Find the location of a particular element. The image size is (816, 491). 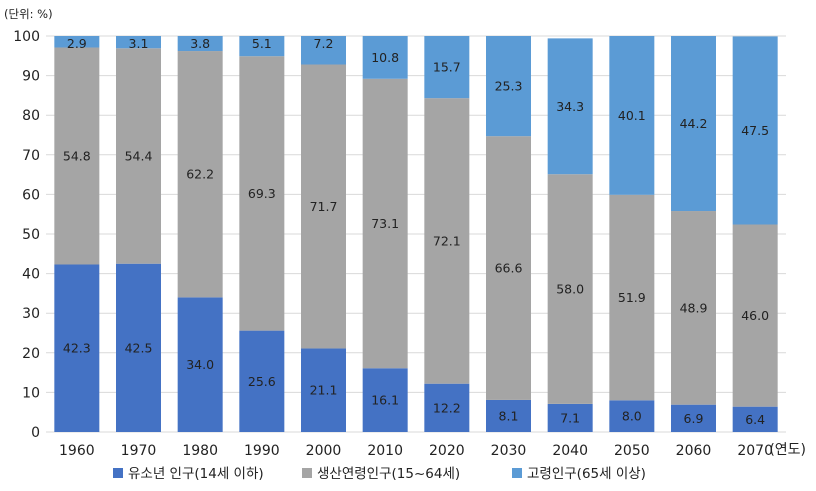

data-label: 69.3 is located at coordinates (262, 193).